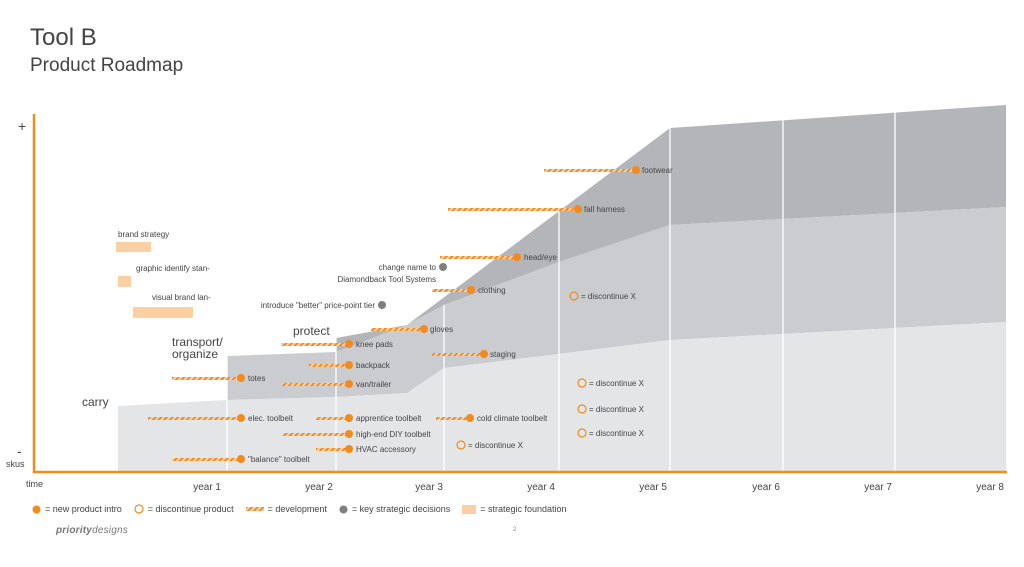 The height and width of the screenshot is (567, 1024). What do you see at coordinates (19, 451) in the screenshot?
I see `y-axis-minus: -` at bounding box center [19, 451].